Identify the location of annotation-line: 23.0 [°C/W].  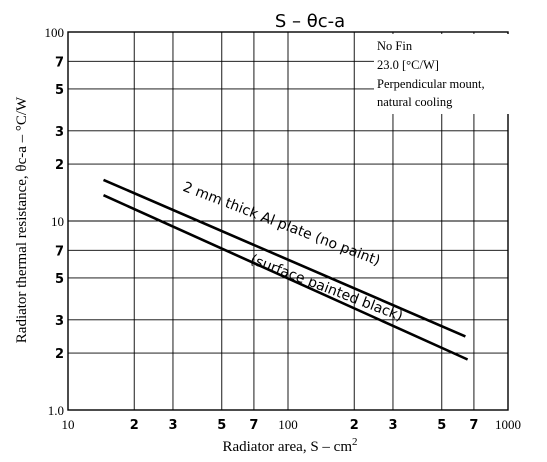
(408, 65).